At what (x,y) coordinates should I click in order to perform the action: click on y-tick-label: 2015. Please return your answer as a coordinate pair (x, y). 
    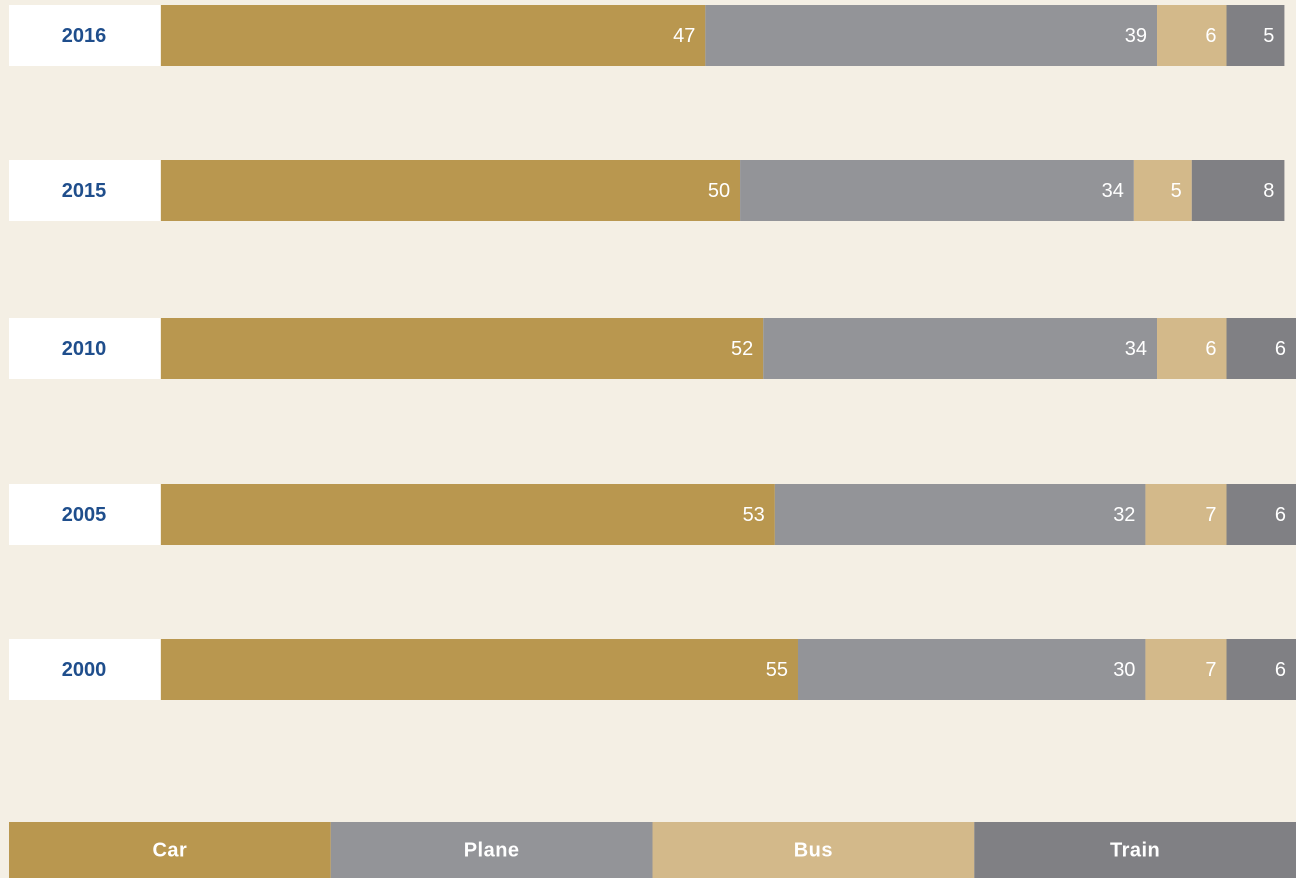
    Looking at the image, I should click on (84, 191).